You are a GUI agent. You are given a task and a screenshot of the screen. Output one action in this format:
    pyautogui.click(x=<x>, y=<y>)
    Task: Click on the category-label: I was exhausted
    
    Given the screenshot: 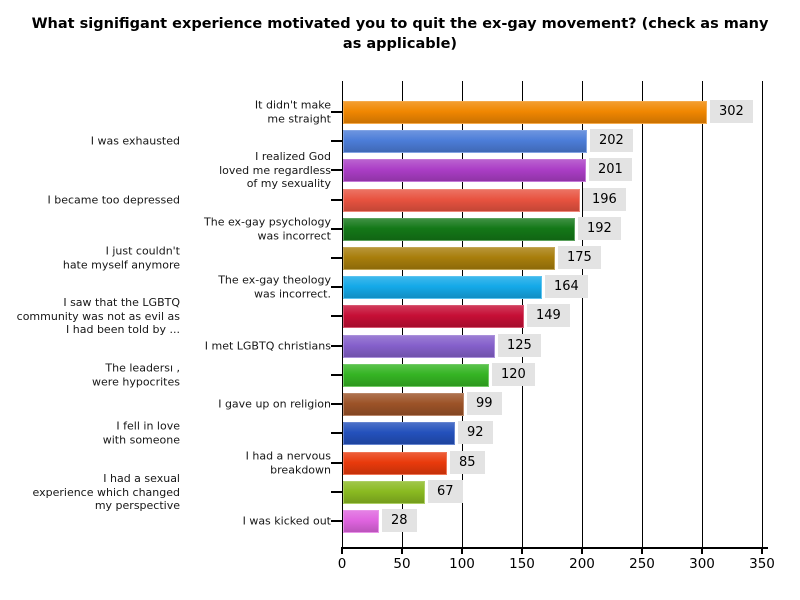 What is the action you would take?
    pyautogui.click(x=135, y=141)
    